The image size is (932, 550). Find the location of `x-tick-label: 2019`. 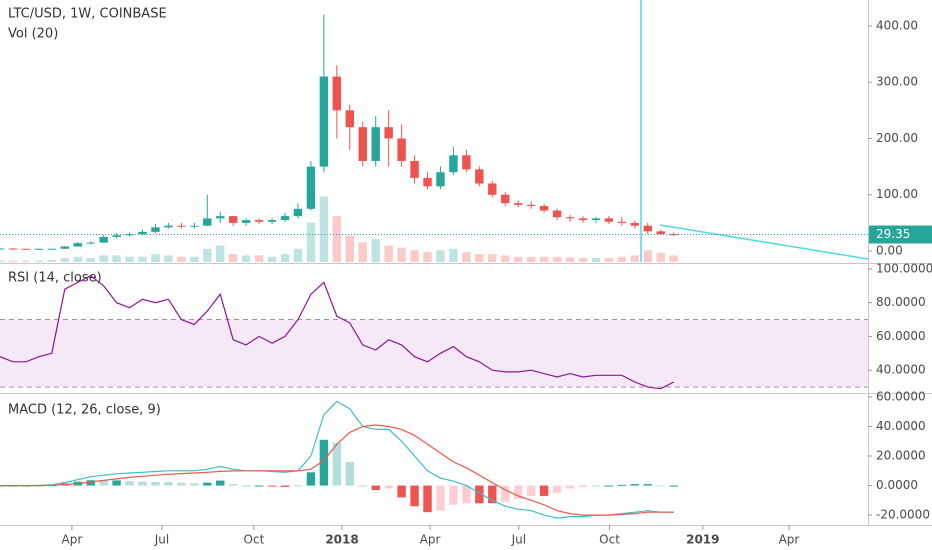

x-tick-label: 2019 is located at coordinates (702, 540).